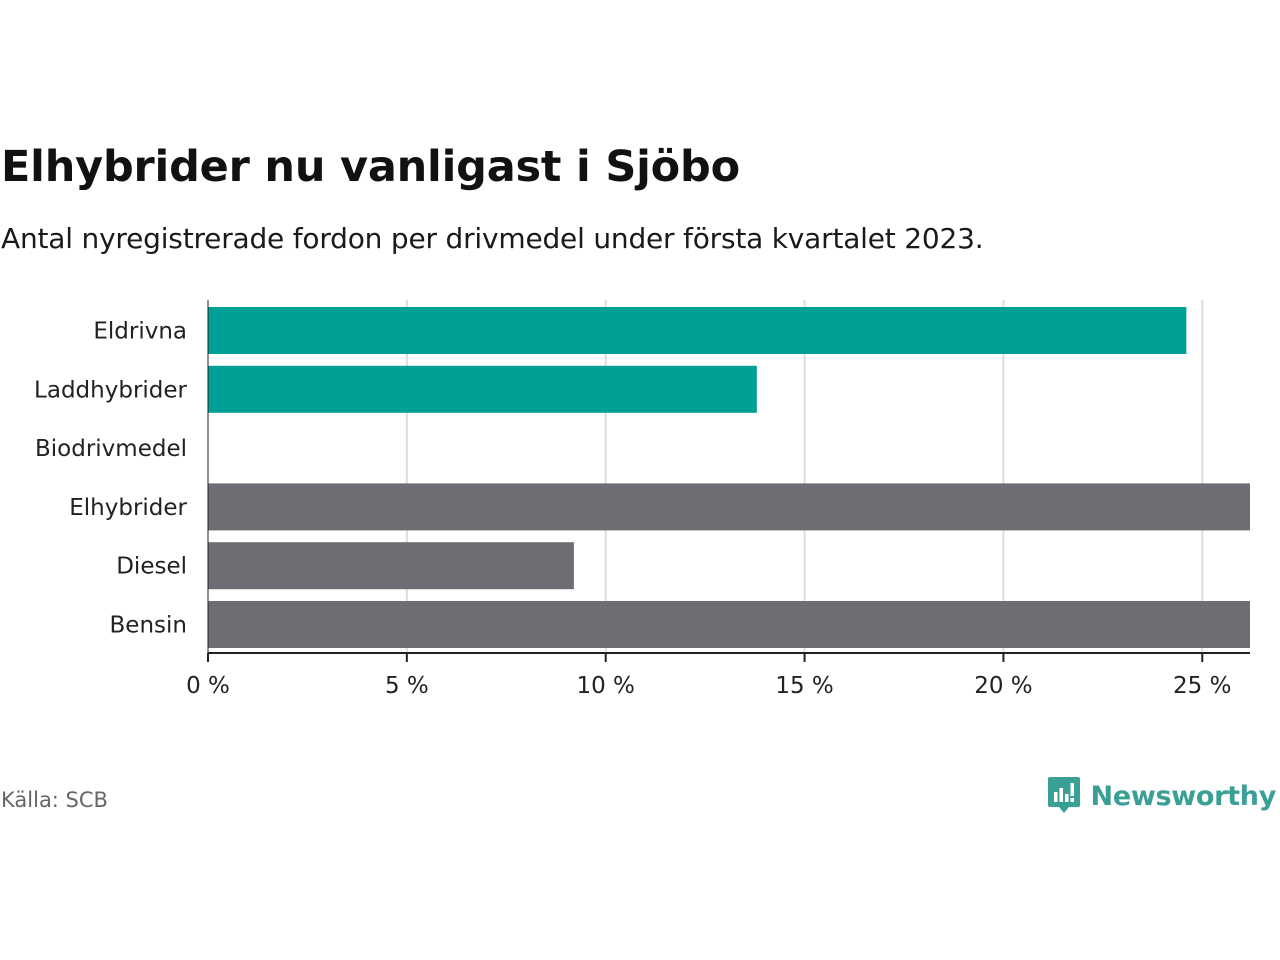 The image size is (1280, 960). Describe the element at coordinates (148, 626) in the screenshot. I see `category-label: Bensin` at that location.